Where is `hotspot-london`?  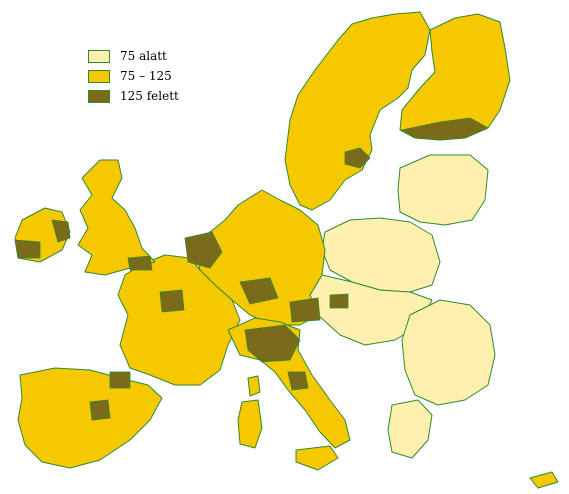
hotspot-london is located at coordinates (140, 263).